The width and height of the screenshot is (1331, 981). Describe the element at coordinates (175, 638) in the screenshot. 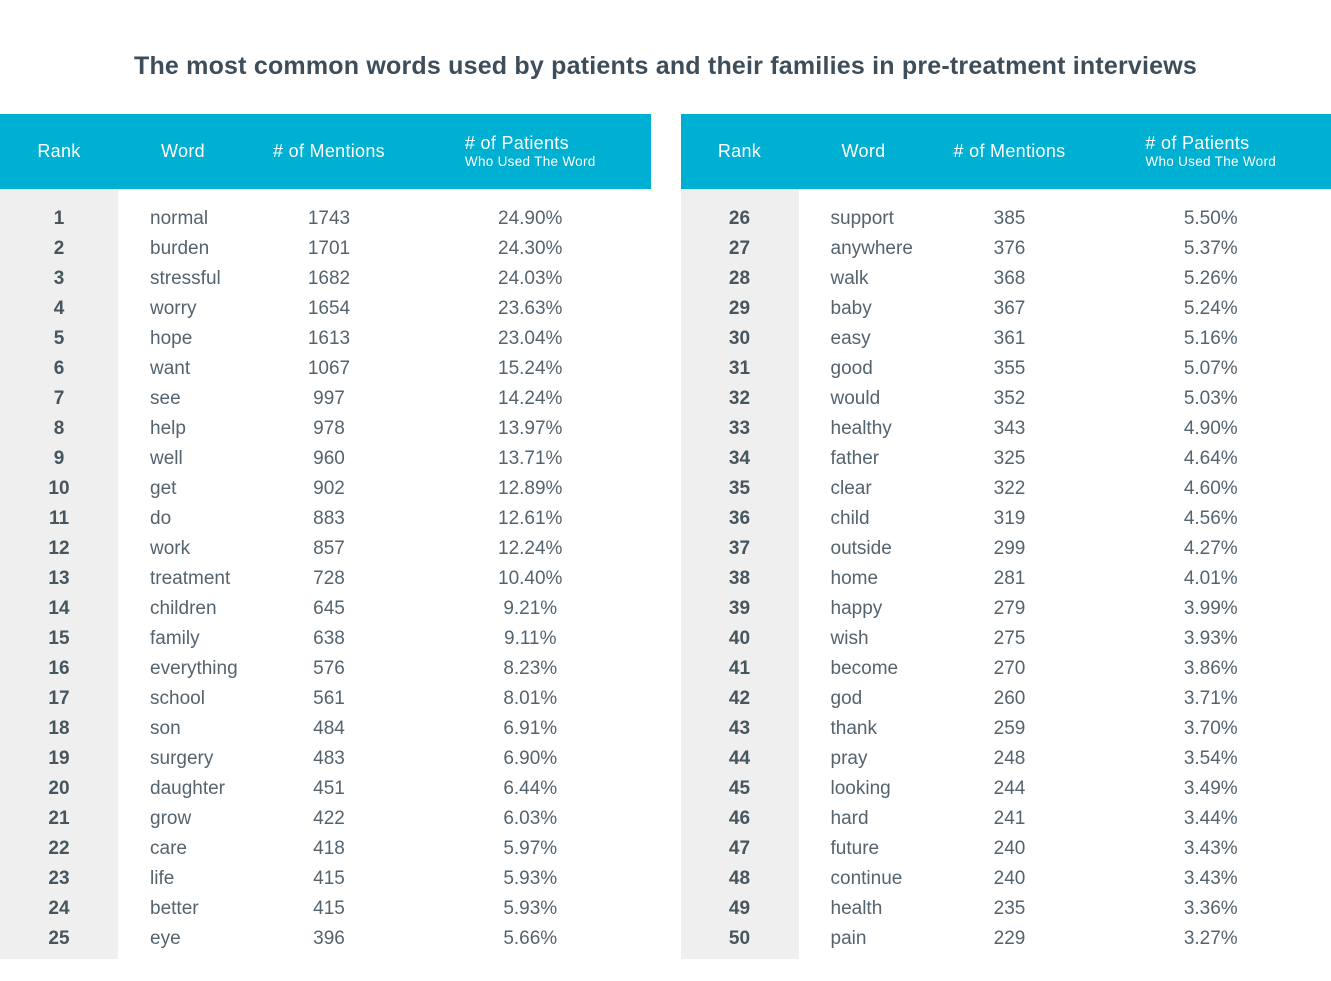

I see `word-cell: family` at that location.